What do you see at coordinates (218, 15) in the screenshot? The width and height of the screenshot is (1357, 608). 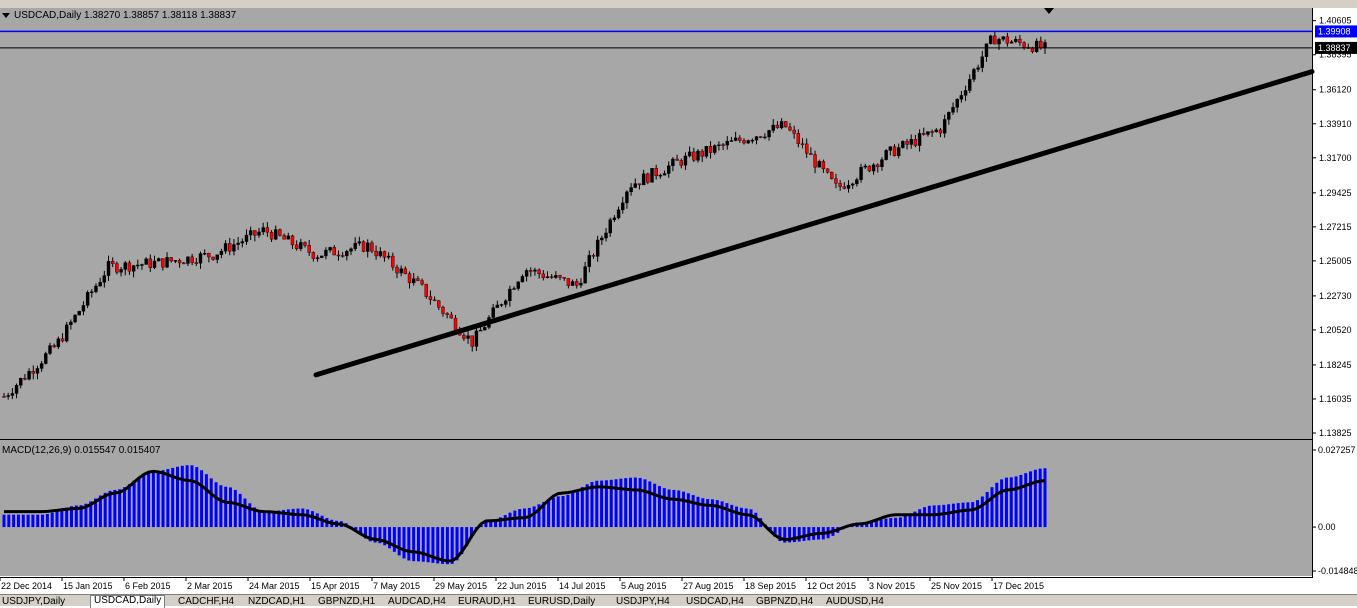 I see `ohlc-close: 1.38837` at bounding box center [218, 15].